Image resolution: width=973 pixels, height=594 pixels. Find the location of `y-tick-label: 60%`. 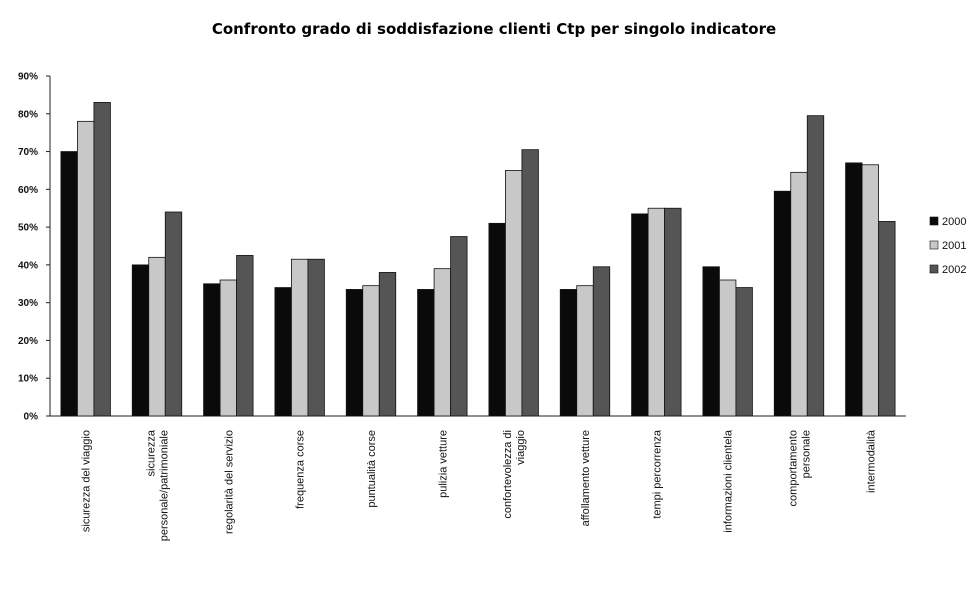

y-tick-label: 60% is located at coordinates (28, 190).